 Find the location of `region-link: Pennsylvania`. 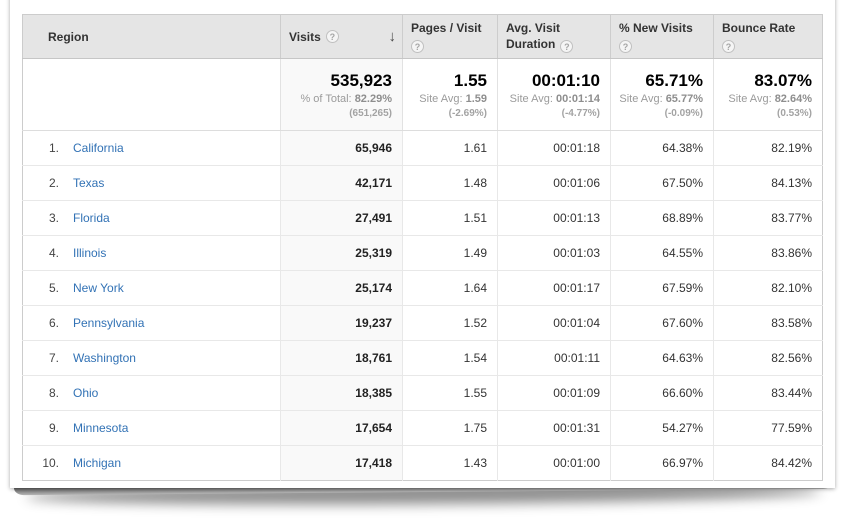

region-link: Pennsylvania is located at coordinates (109, 323).